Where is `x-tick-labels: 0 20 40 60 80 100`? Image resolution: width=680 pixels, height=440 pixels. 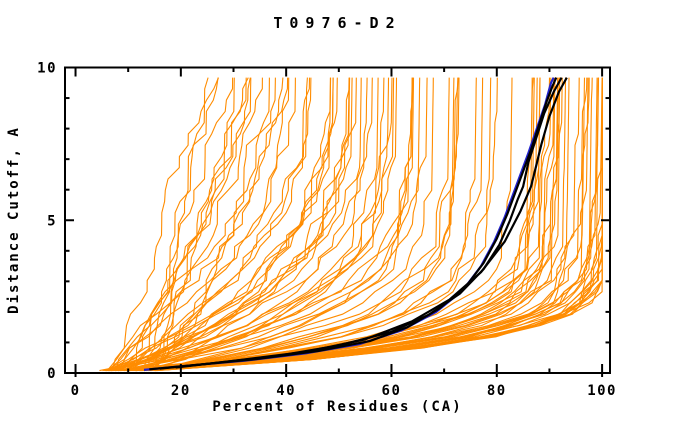
x-tick-labels: 0 20 40 60 80 100 is located at coordinates (344, 391).